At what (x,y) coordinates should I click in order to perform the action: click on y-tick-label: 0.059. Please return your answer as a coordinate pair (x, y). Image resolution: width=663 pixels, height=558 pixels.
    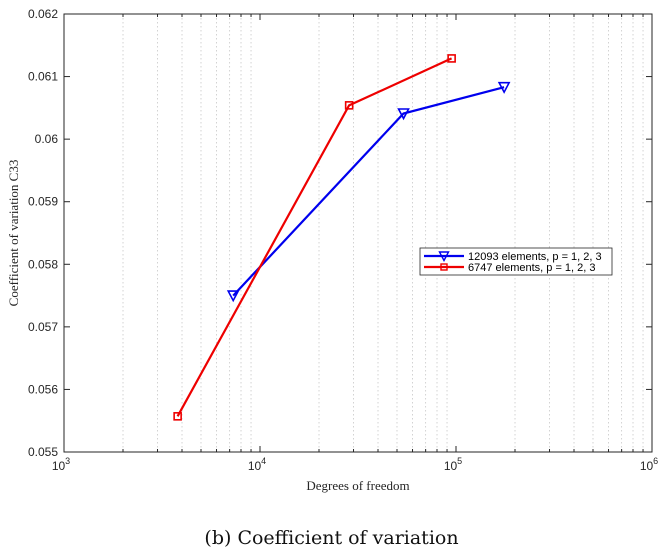
    Looking at the image, I should click on (43, 202).